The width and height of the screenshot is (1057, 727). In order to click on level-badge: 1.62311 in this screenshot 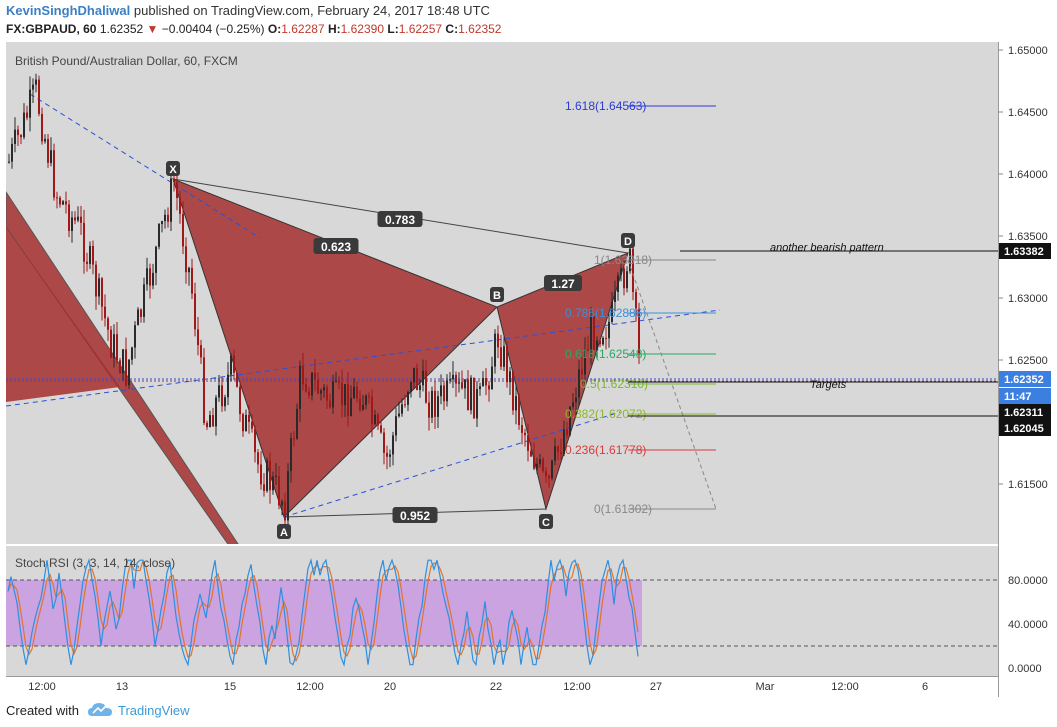, I will do `click(1023, 413)`.